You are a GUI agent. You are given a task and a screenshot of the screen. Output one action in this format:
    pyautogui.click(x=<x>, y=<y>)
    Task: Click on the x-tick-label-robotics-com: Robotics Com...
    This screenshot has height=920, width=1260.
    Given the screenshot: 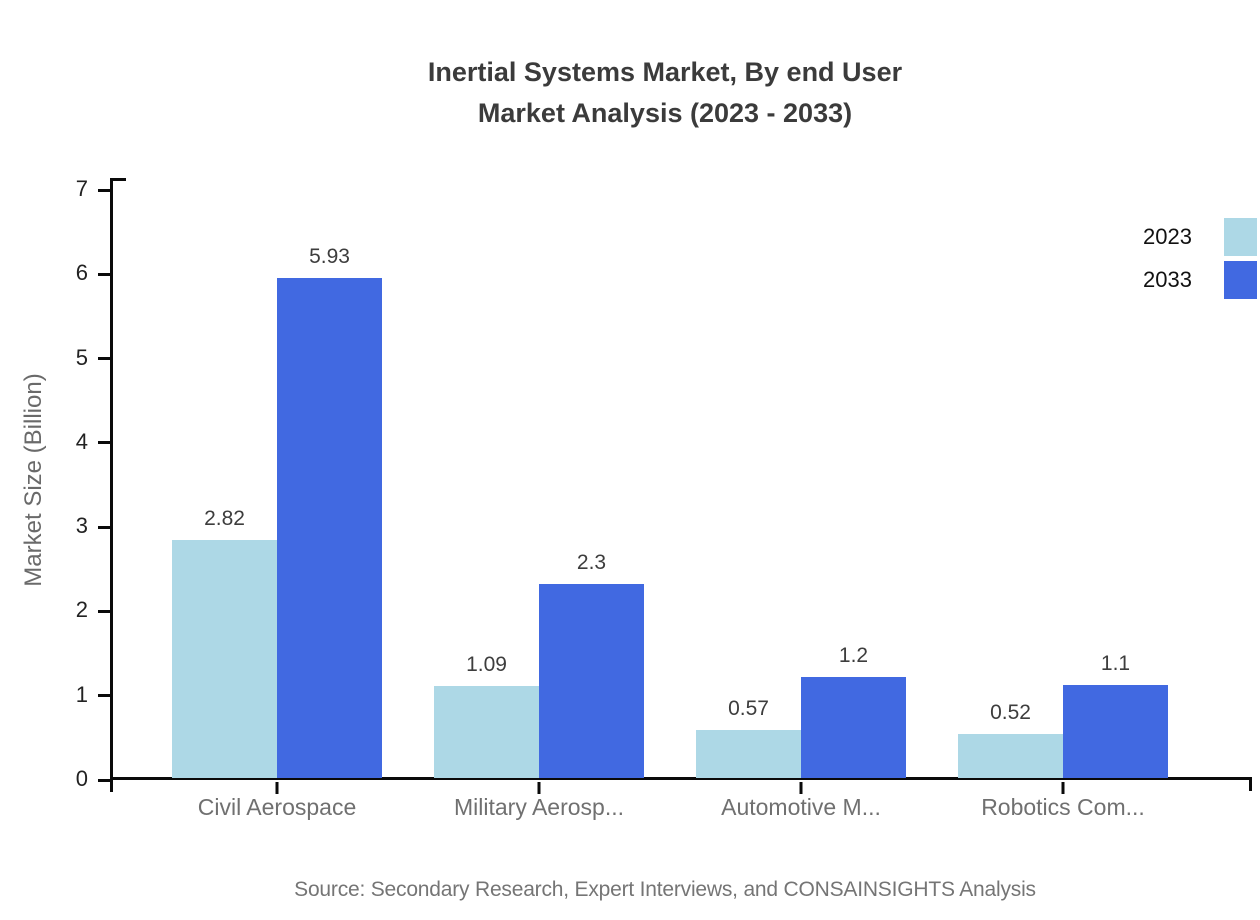 What is the action you would take?
    pyautogui.click(x=1063, y=807)
    